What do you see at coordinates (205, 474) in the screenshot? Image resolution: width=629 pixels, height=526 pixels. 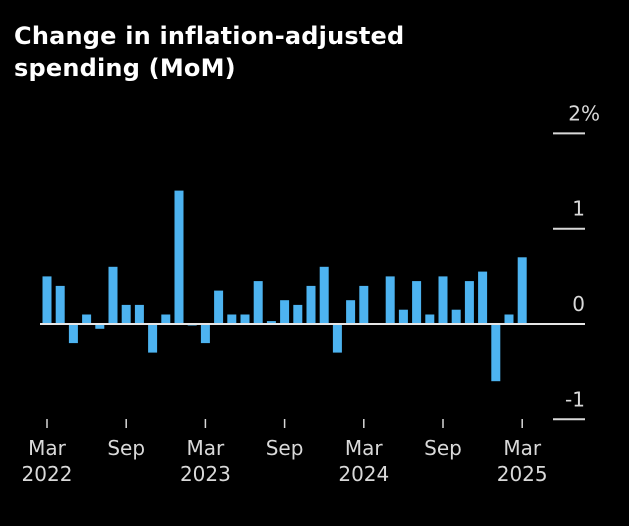 I see `x-tick-label-year: 2023` at bounding box center [205, 474].